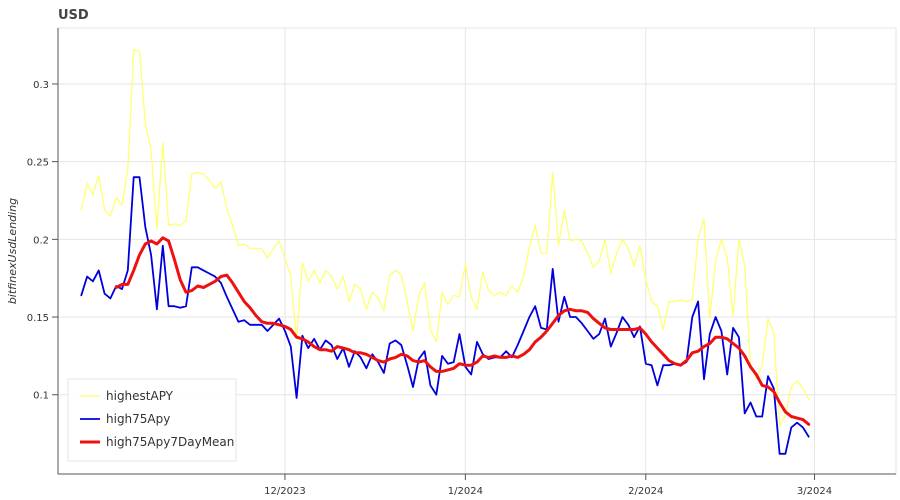 The width and height of the screenshot is (900, 500). Describe the element at coordinates (814, 491) in the screenshot. I see `x-tick-label: 3/2024` at that location.